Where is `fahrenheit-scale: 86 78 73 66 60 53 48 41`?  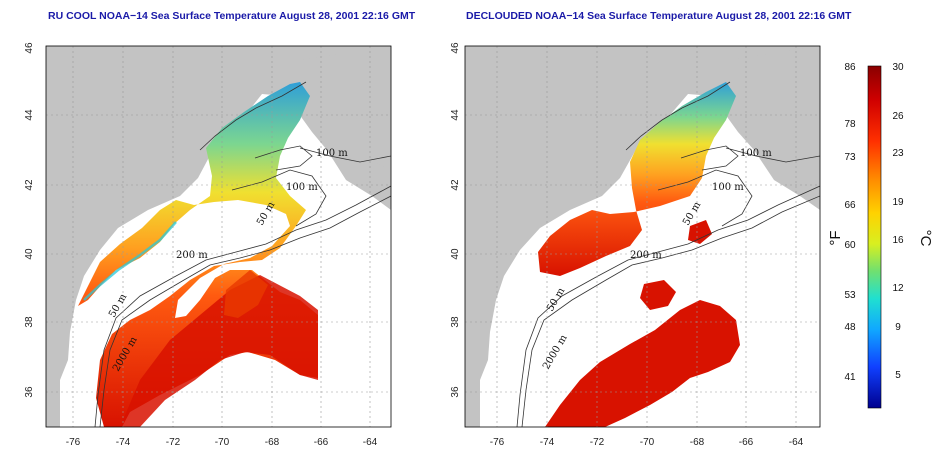
fahrenheit-scale: 86 78 73 66 60 53 48 41 is located at coordinates (850, 222).